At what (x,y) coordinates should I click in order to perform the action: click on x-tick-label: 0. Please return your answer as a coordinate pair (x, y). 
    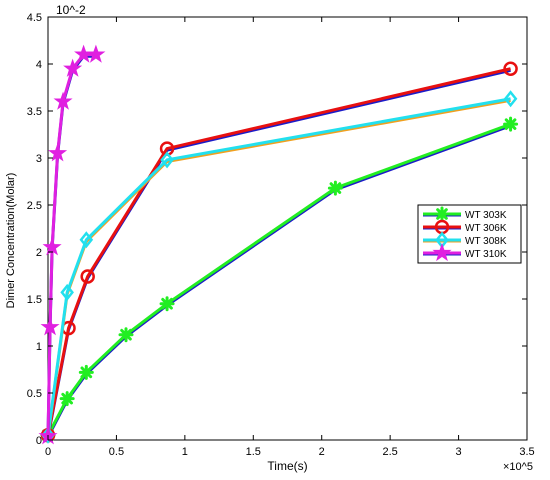
    Looking at the image, I should click on (48, 452).